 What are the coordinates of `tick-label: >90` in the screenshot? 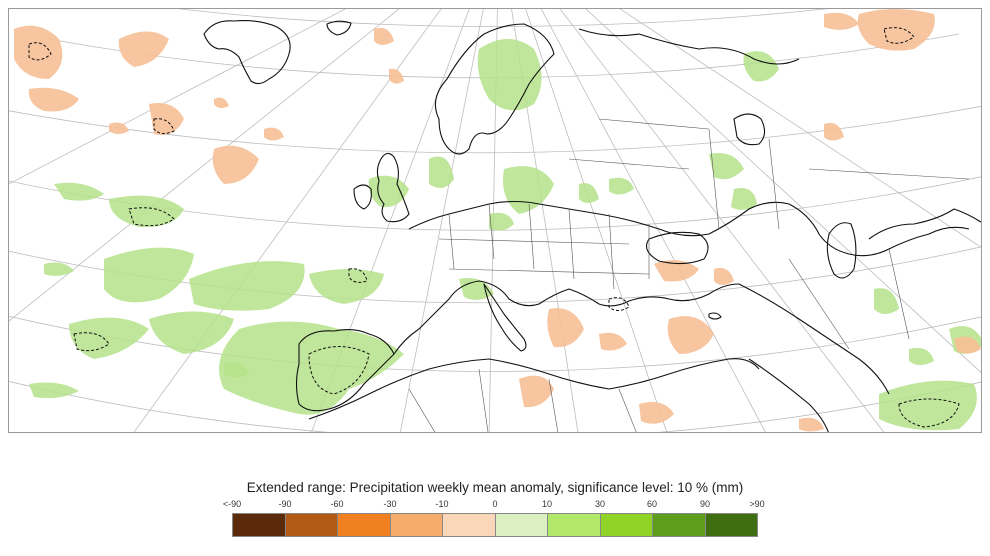 It's located at (757, 504).